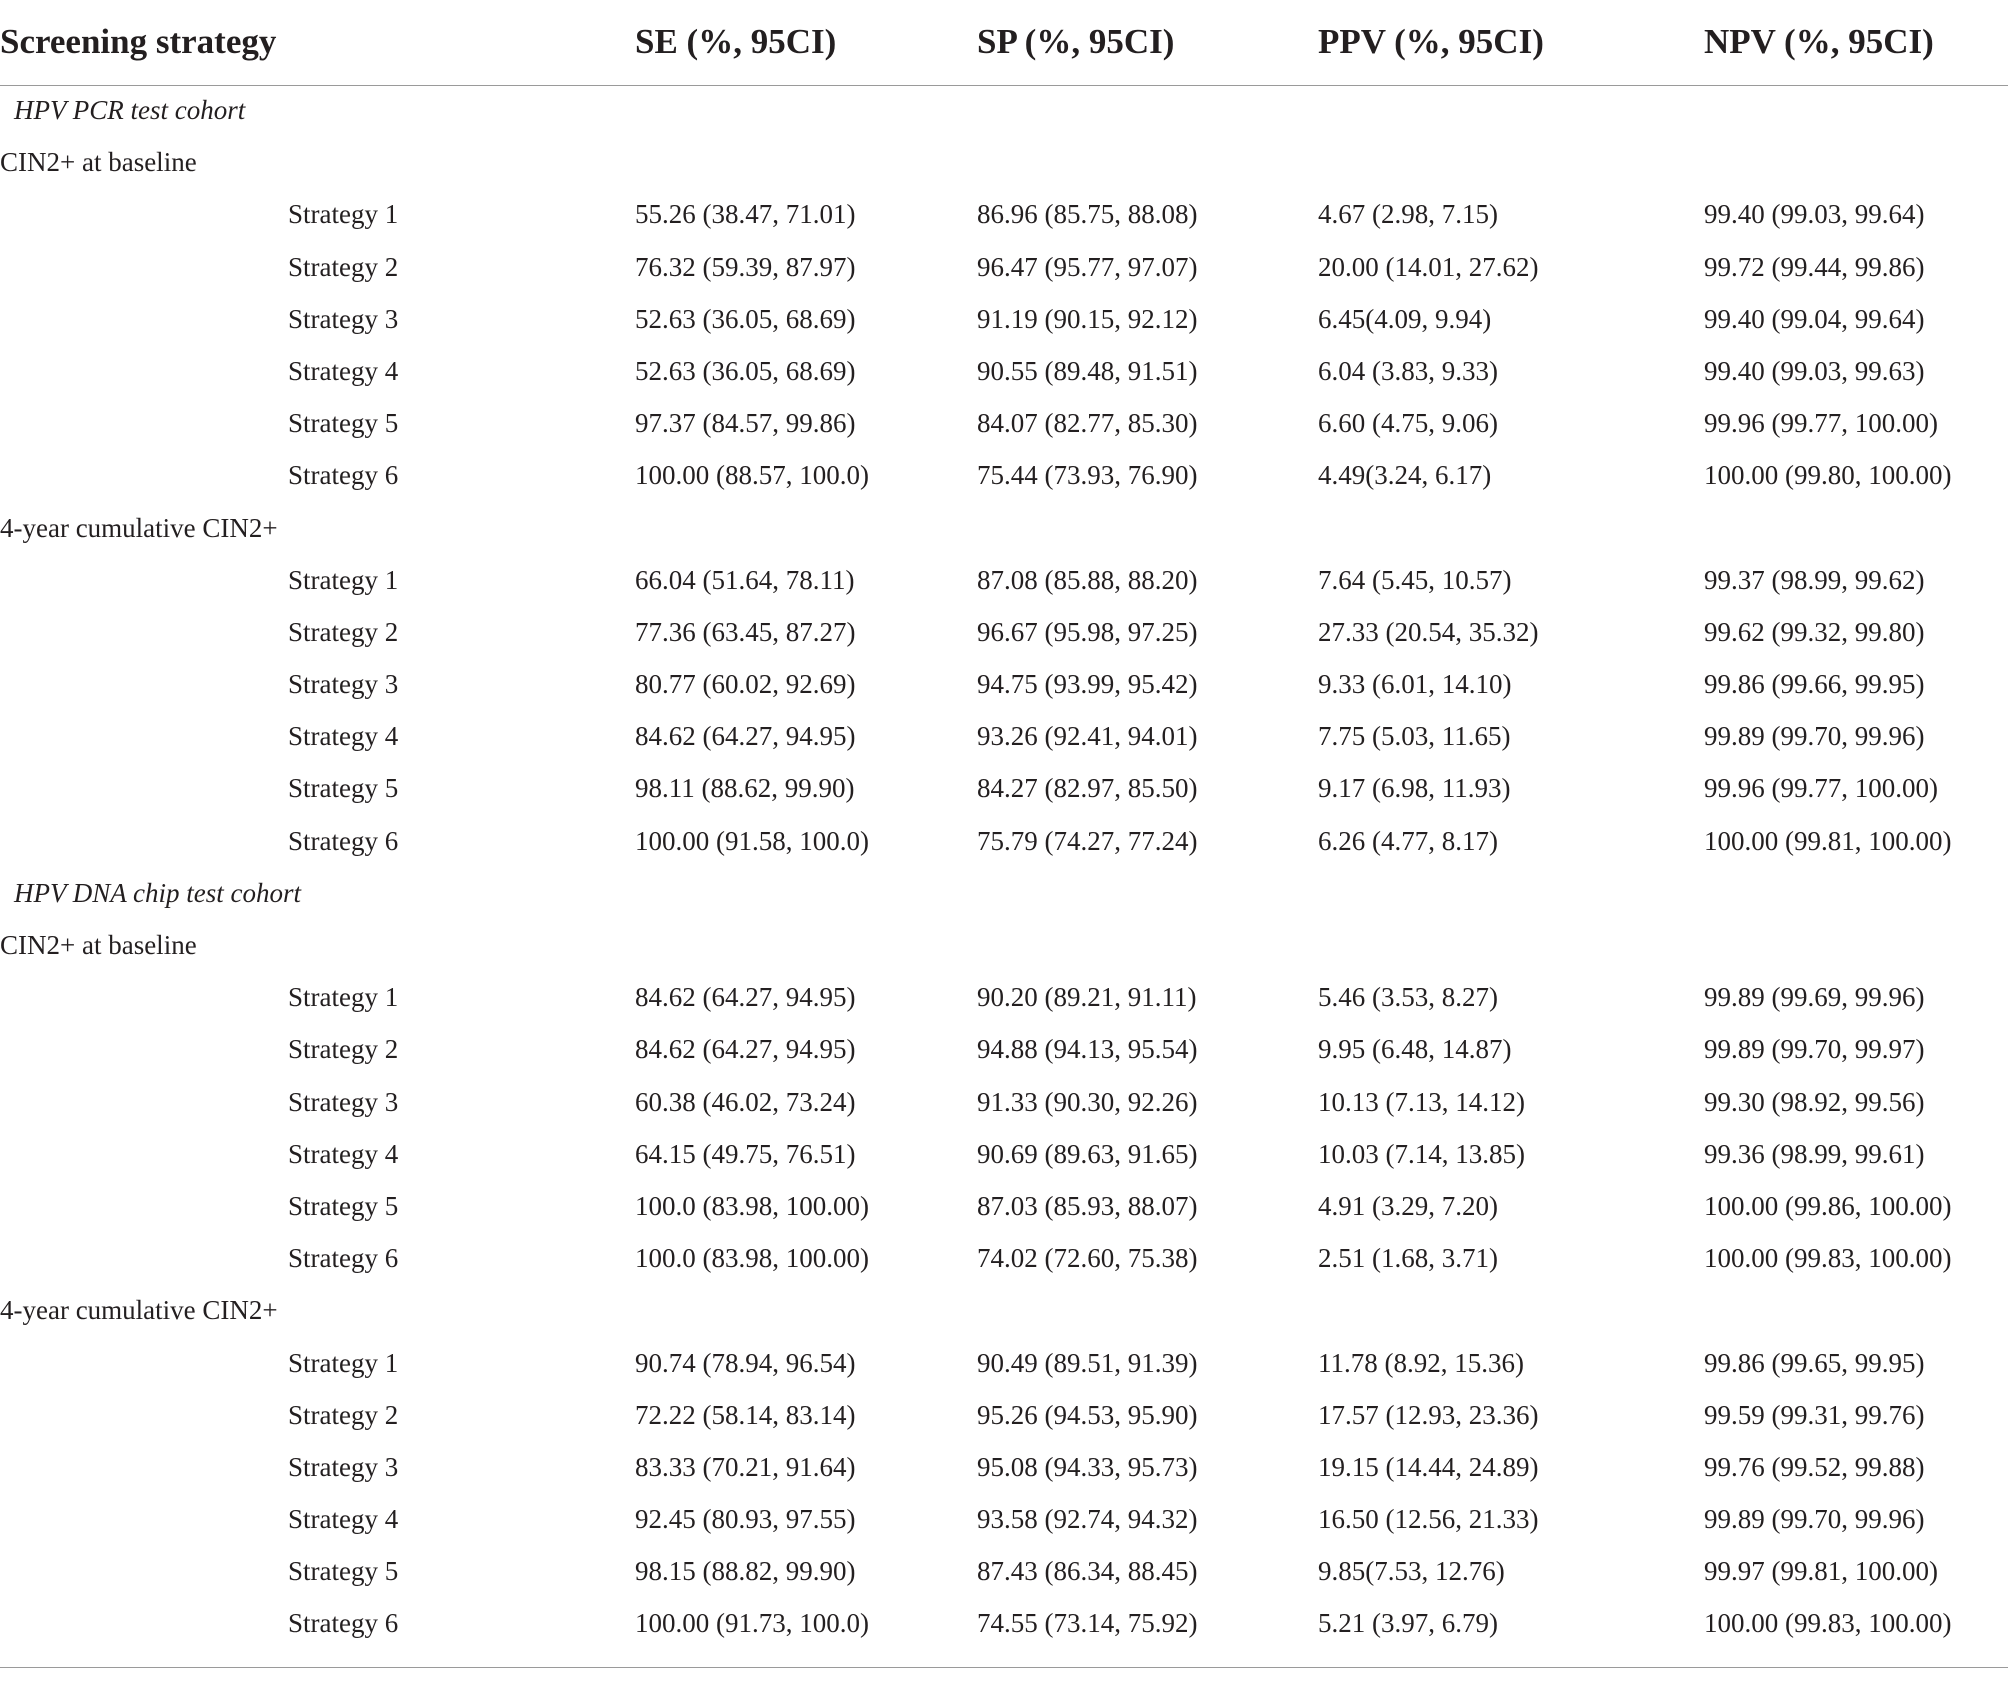 The height and width of the screenshot is (1686, 2008). I want to click on ppv-cell: 9.95 (6.48, 14.87), so click(1415, 1049).